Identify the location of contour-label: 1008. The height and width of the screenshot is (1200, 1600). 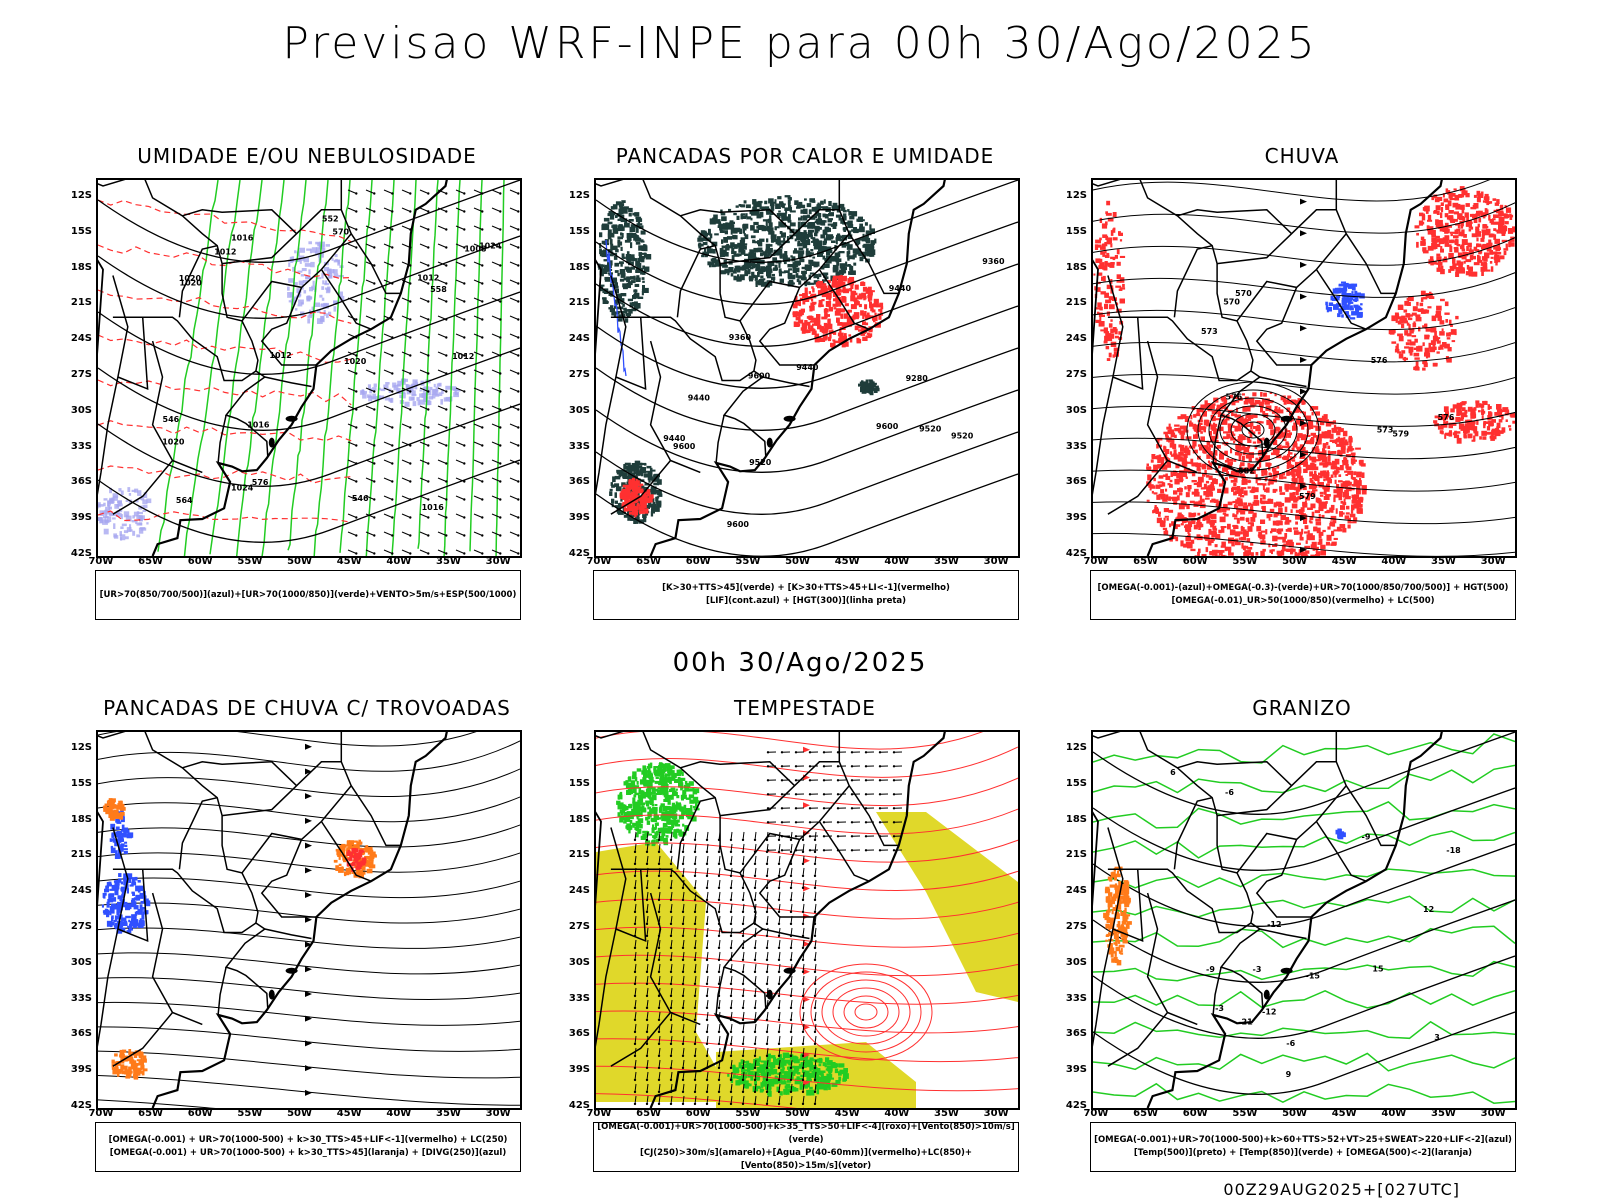
(475, 249).